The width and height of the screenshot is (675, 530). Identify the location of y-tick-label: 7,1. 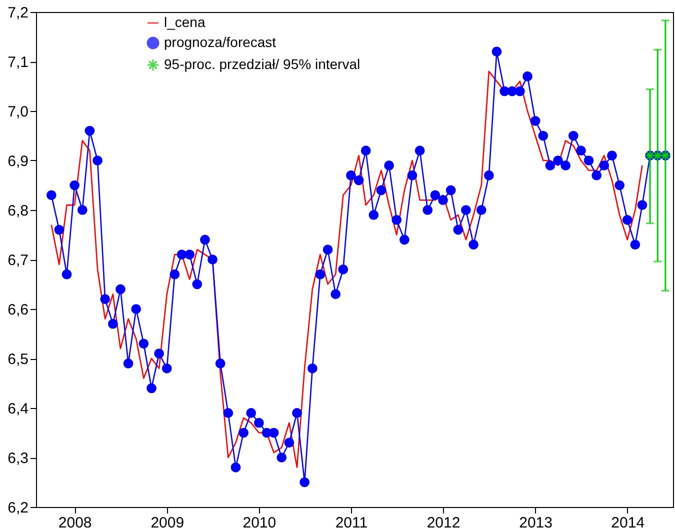
(18, 62).